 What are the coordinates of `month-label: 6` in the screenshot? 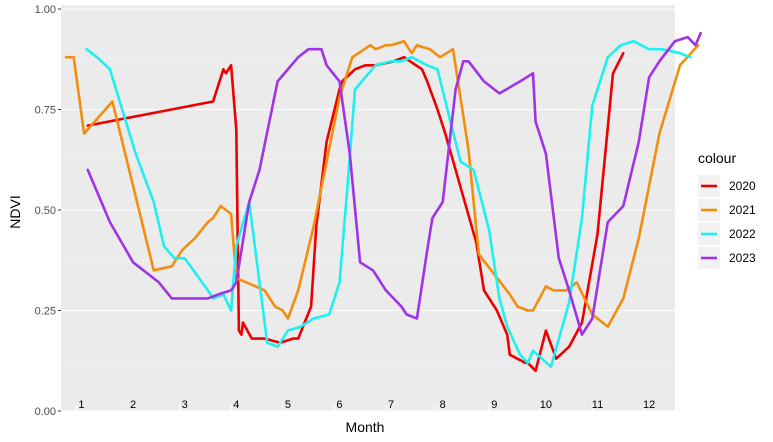 It's located at (339, 405).